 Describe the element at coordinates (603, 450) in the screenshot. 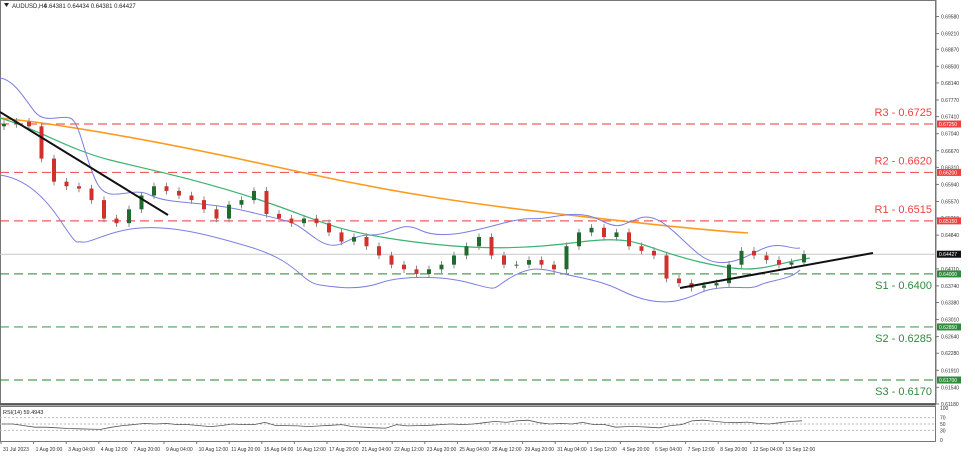

I see `time-tick-label: 1 Sep 12:00` at that location.